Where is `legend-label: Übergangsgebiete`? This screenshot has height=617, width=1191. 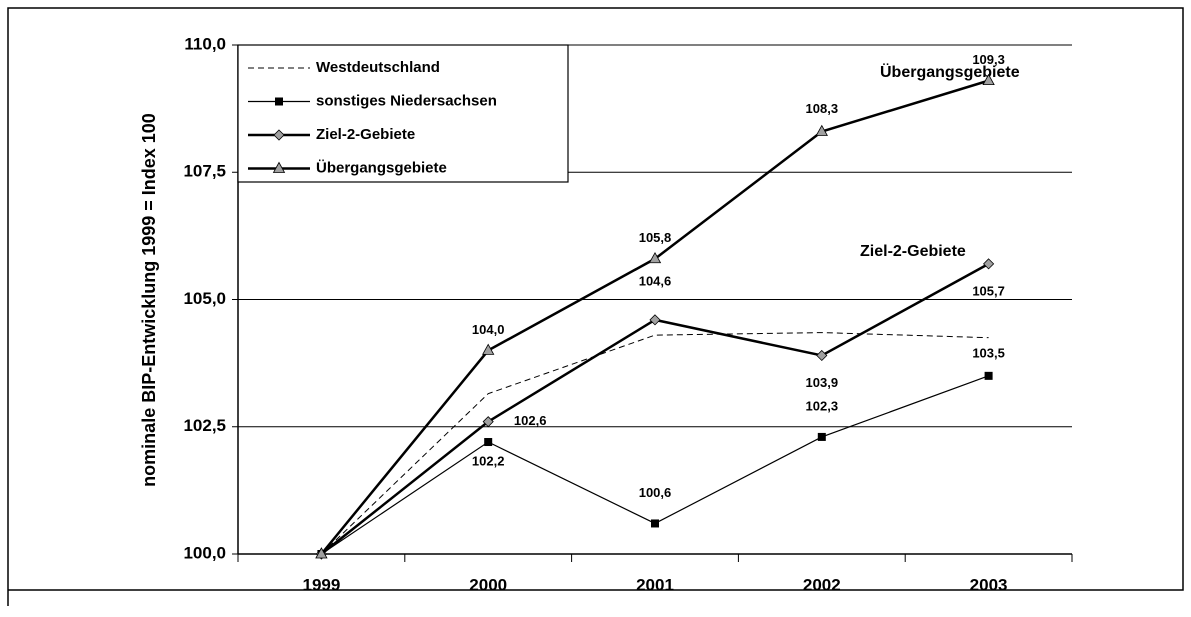
legend-label: Übergangsgebiete is located at coordinates (381, 167).